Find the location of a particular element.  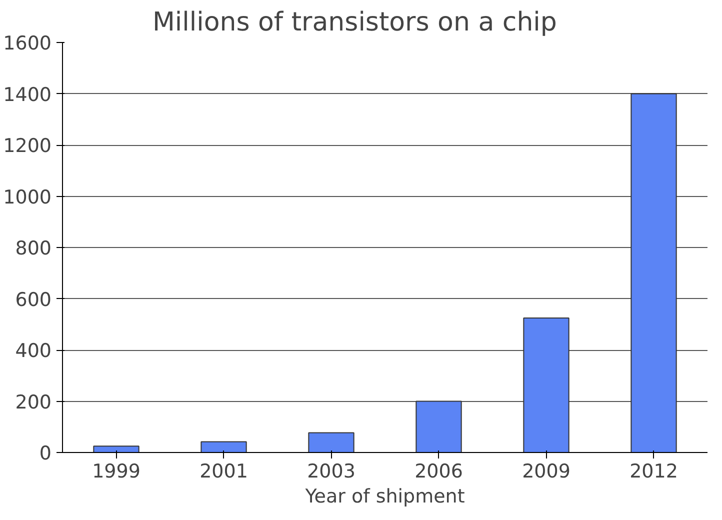

x-tick-label: 2003 is located at coordinates (331, 471).